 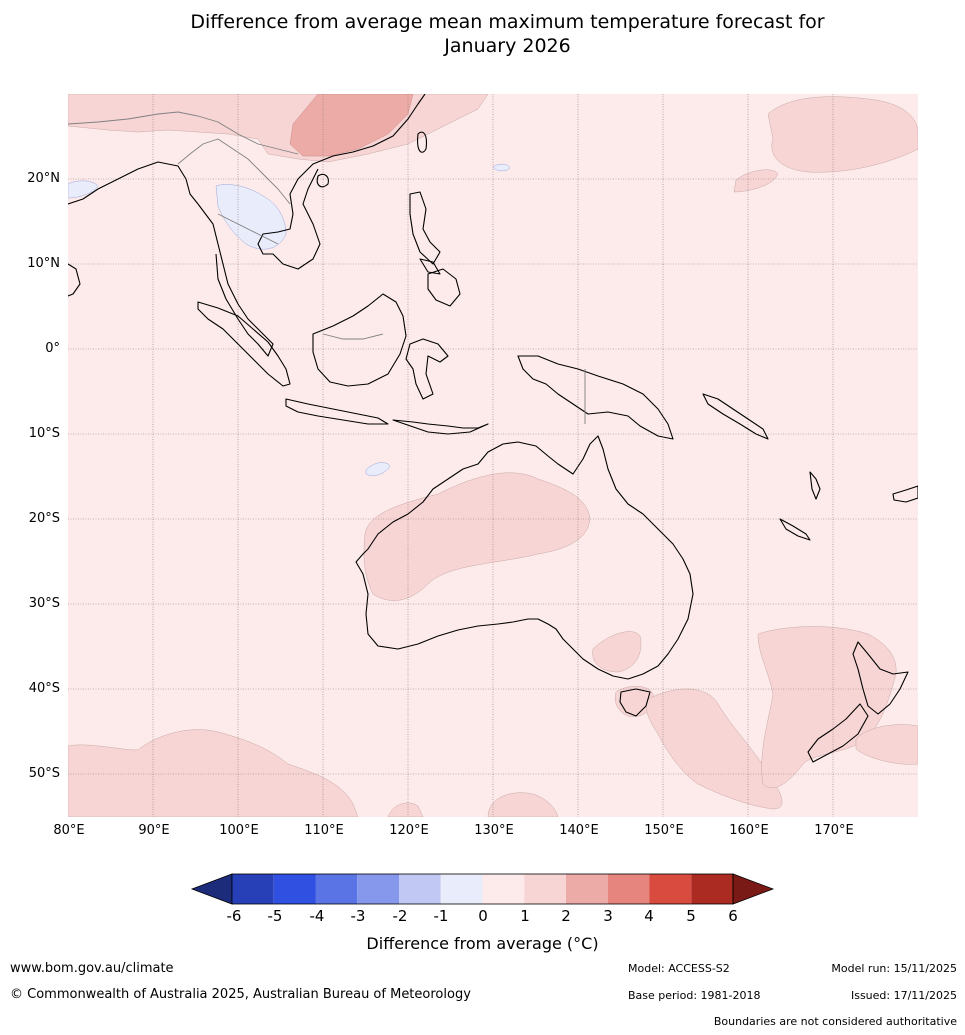 What do you see at coordinates (523, 804) in the screenshot?
I see `anomaly-region-southern-ocean-east` at bounding box center [523, 804].